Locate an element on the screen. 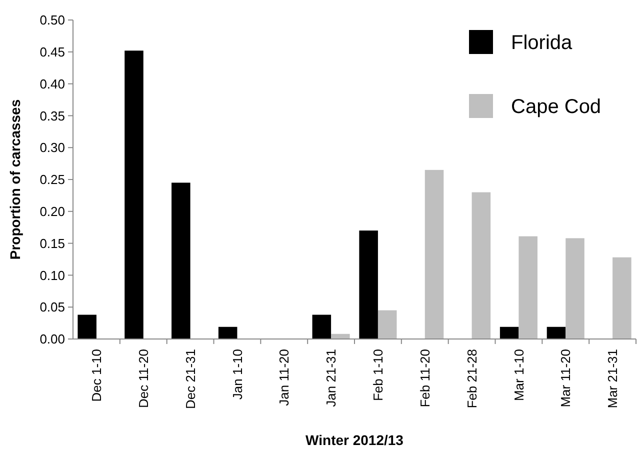 This screenshot has width=640, height=455. y-tick-label: 0.30 is located at coordinates (52, 148).